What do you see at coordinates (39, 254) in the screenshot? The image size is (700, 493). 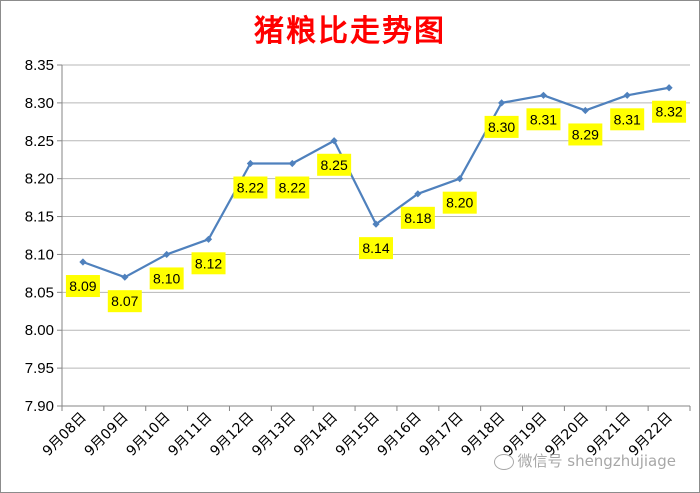 I see `y-tick-label: 8.10` at bounding box center [39, 254].